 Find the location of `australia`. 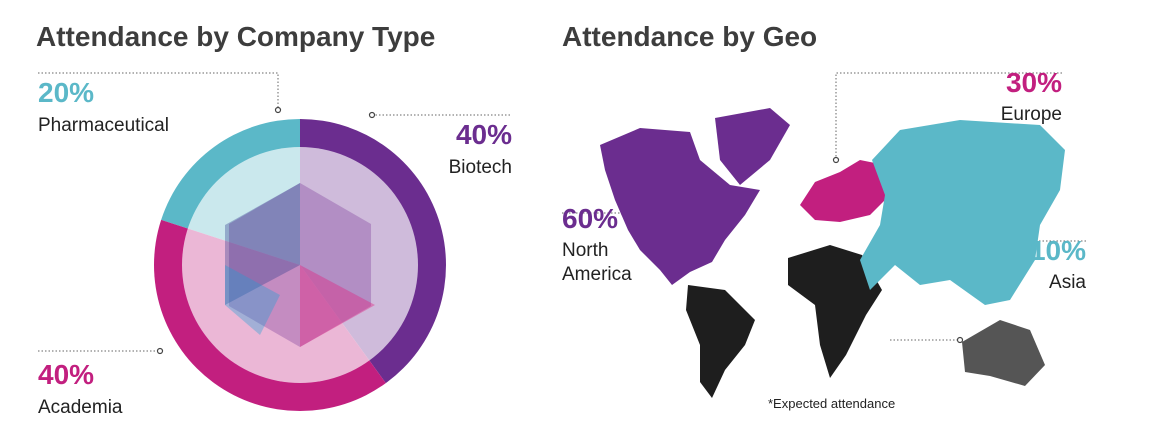

australia is located at coordinates (1003, 353).